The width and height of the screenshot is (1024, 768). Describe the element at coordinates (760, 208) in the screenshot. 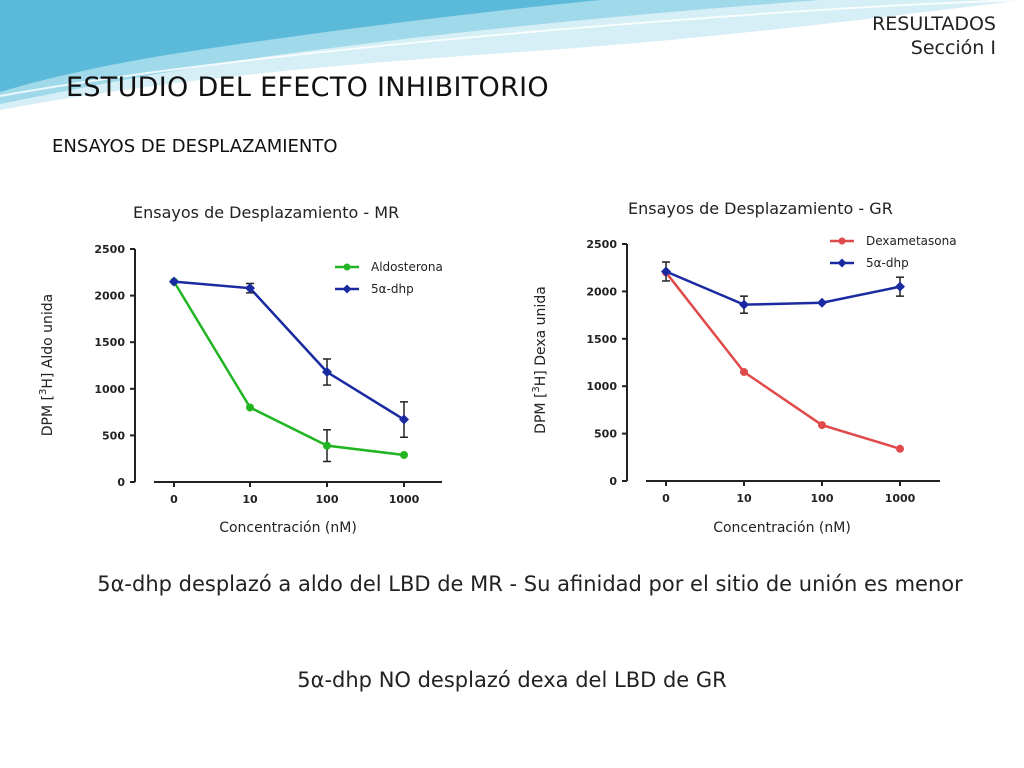

I see `gr-chart-title: Ensayos de Desplazamiento - GR` at that location.